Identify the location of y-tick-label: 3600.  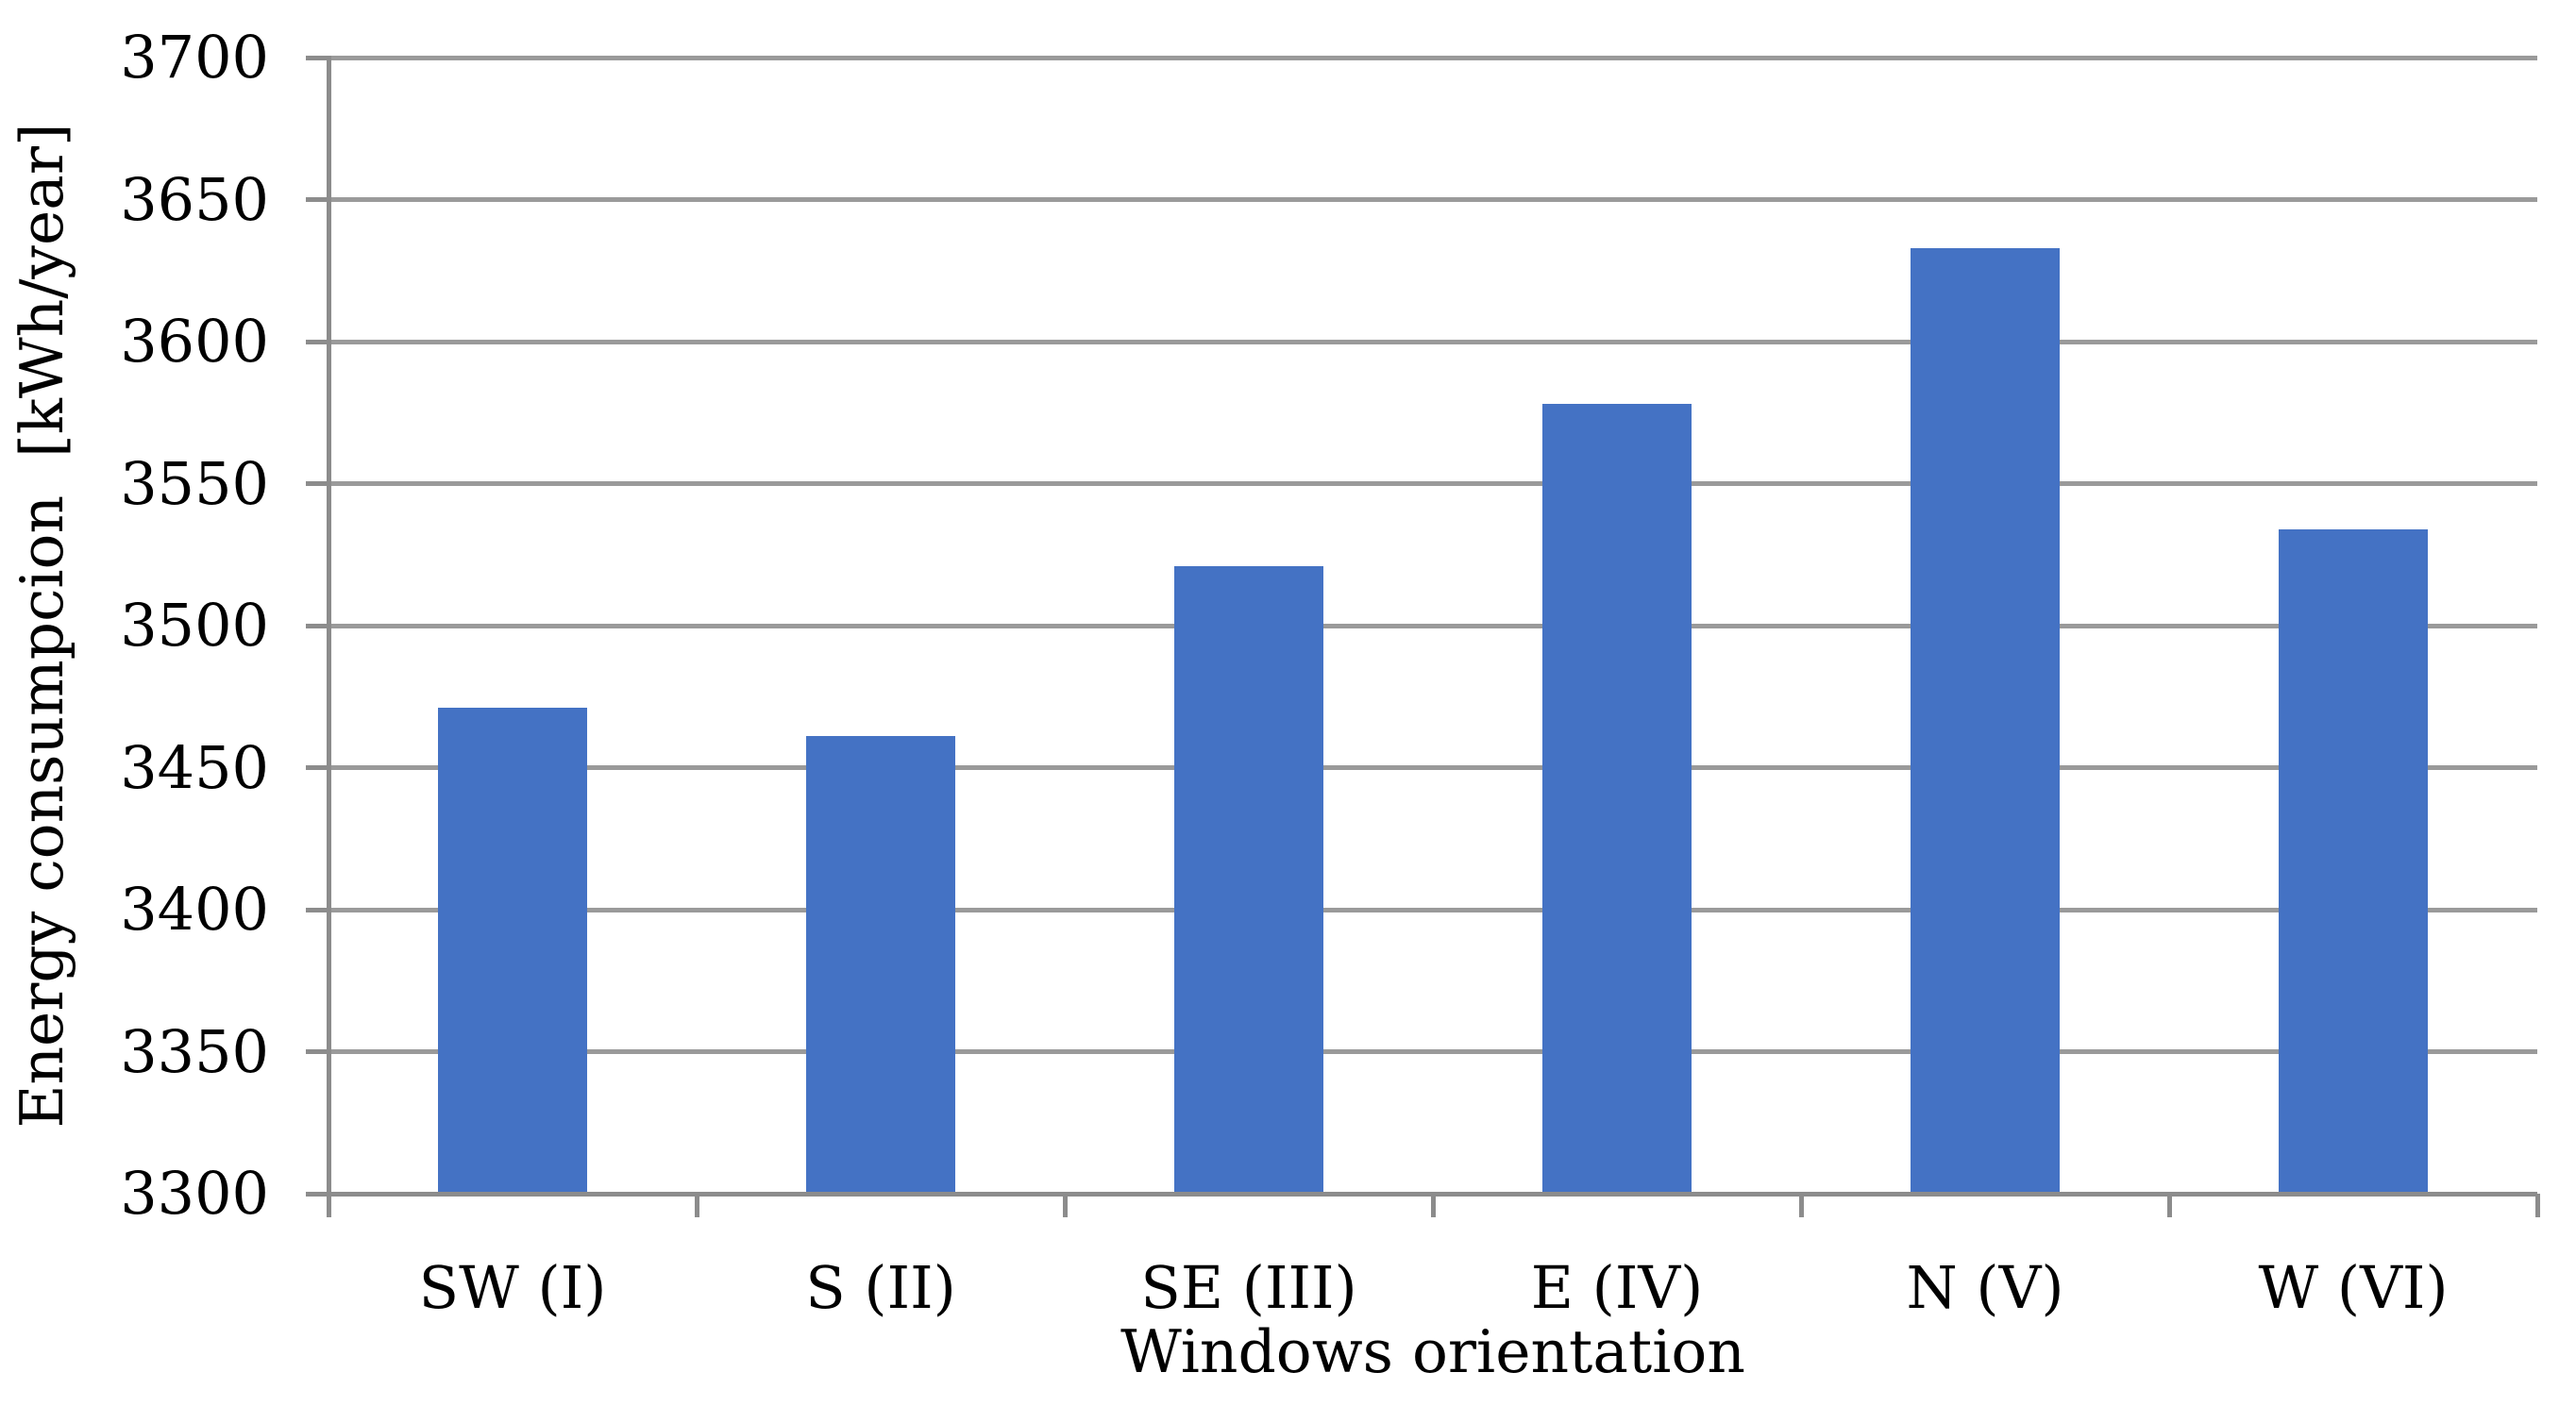
(194, 341).